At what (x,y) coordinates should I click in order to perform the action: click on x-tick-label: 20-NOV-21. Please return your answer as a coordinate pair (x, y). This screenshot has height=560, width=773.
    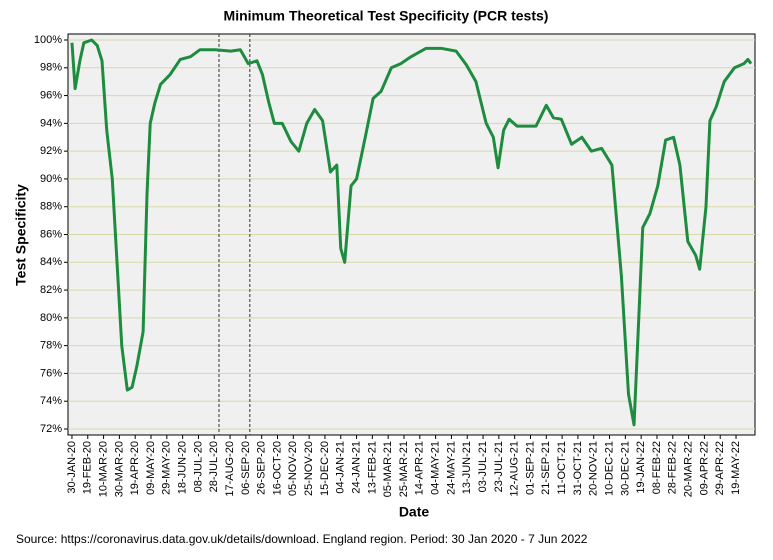
    Looking at the image, I should click on (594, 468).